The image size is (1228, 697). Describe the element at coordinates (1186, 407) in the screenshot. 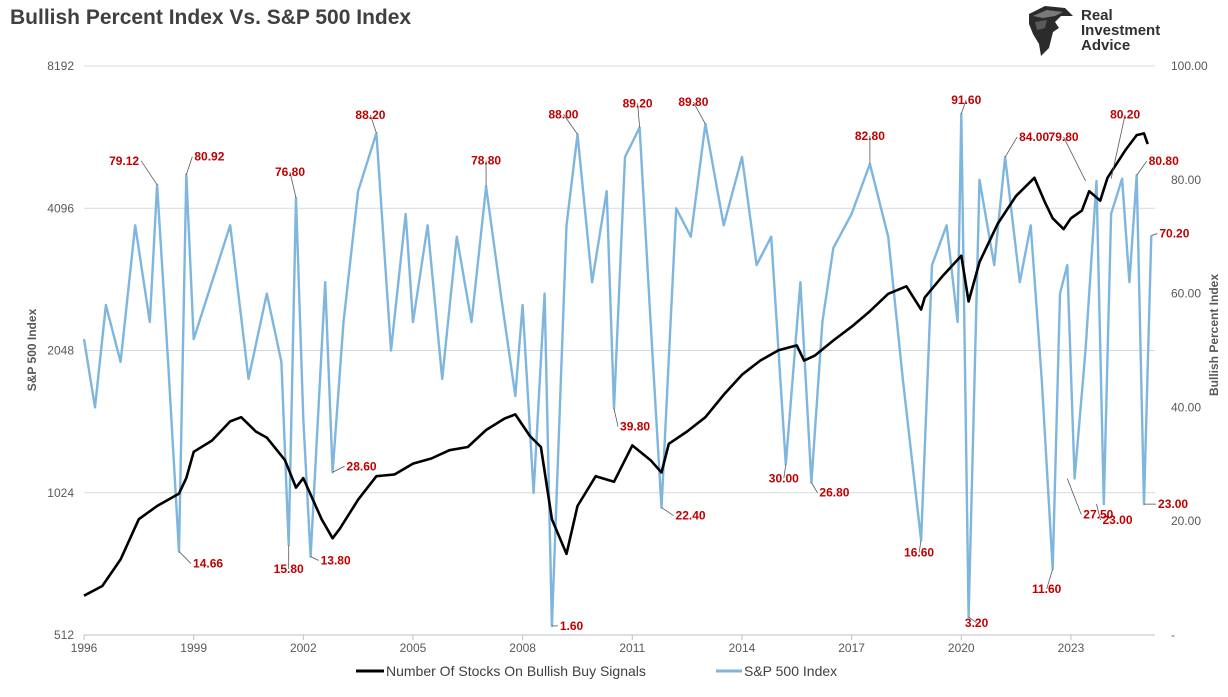

I see `right-tick-label: 40.00` at that location.